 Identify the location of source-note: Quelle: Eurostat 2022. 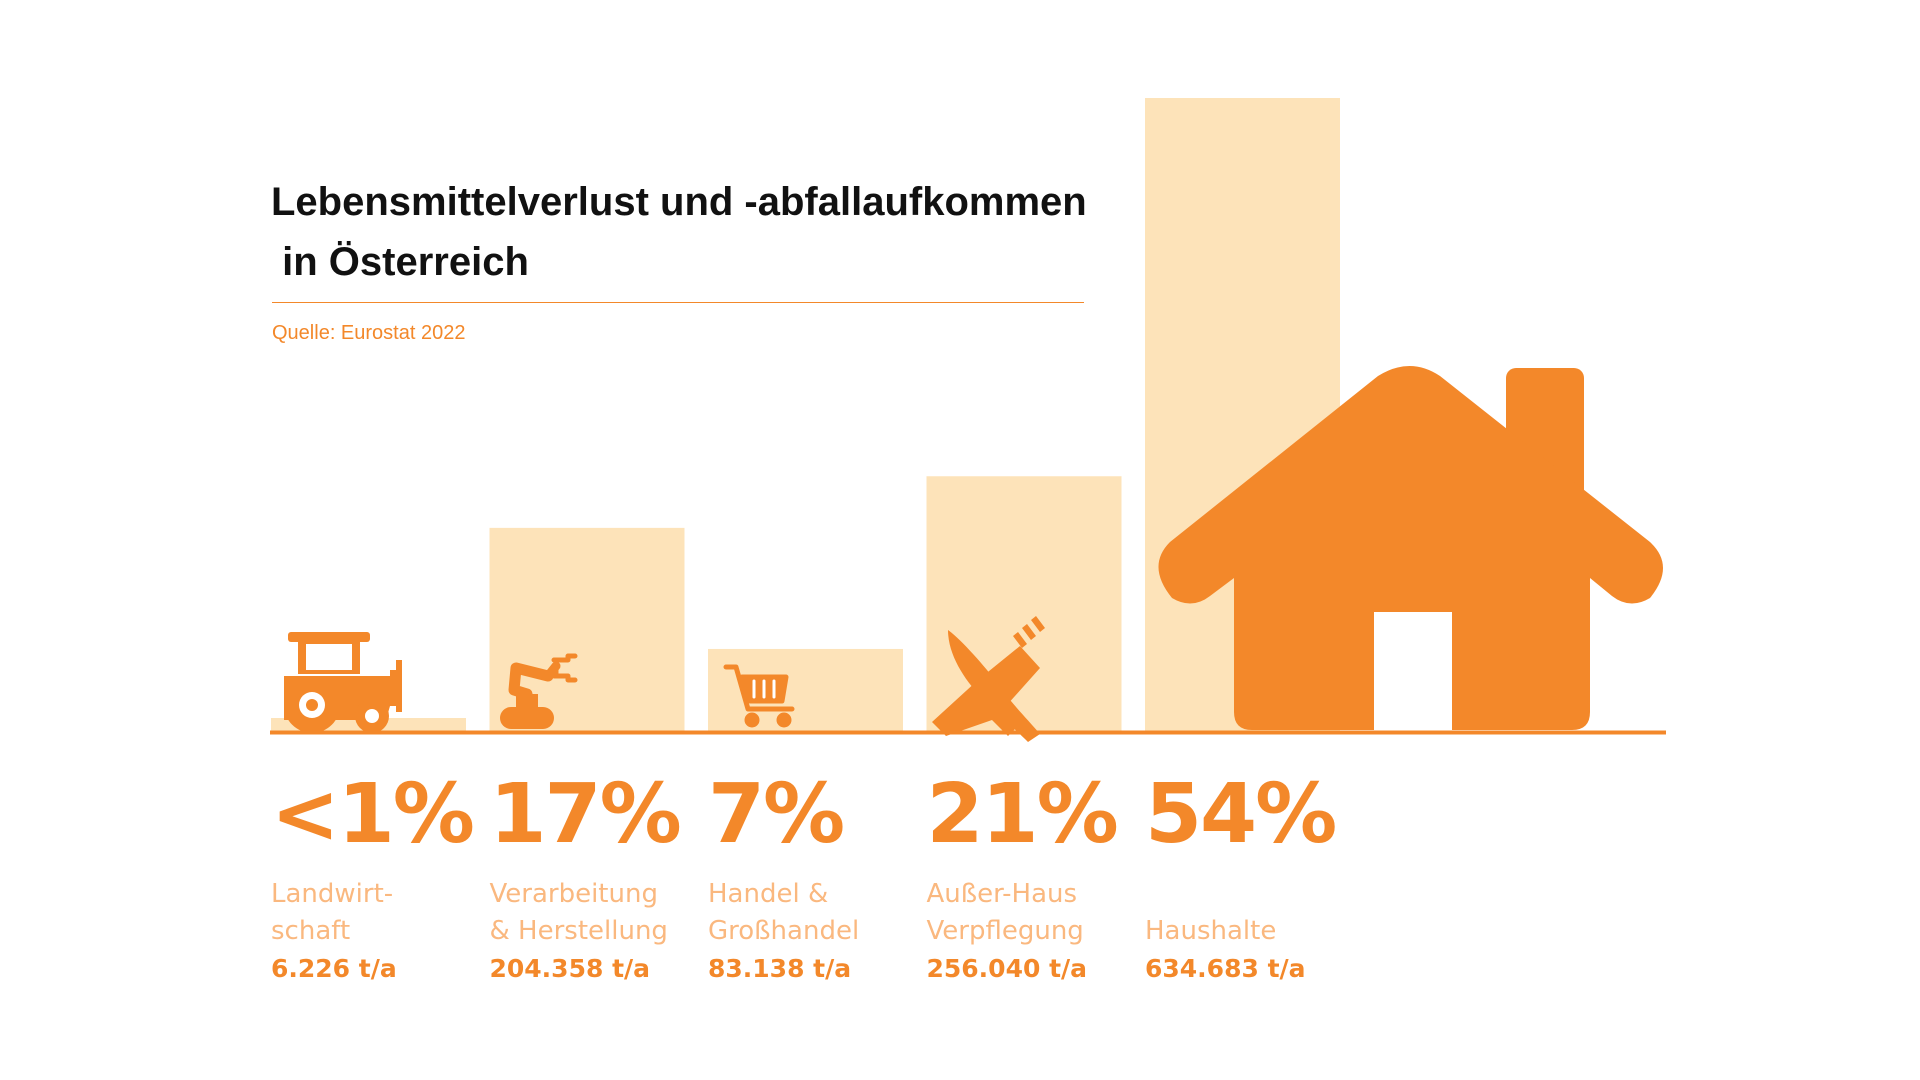
(369, 333).